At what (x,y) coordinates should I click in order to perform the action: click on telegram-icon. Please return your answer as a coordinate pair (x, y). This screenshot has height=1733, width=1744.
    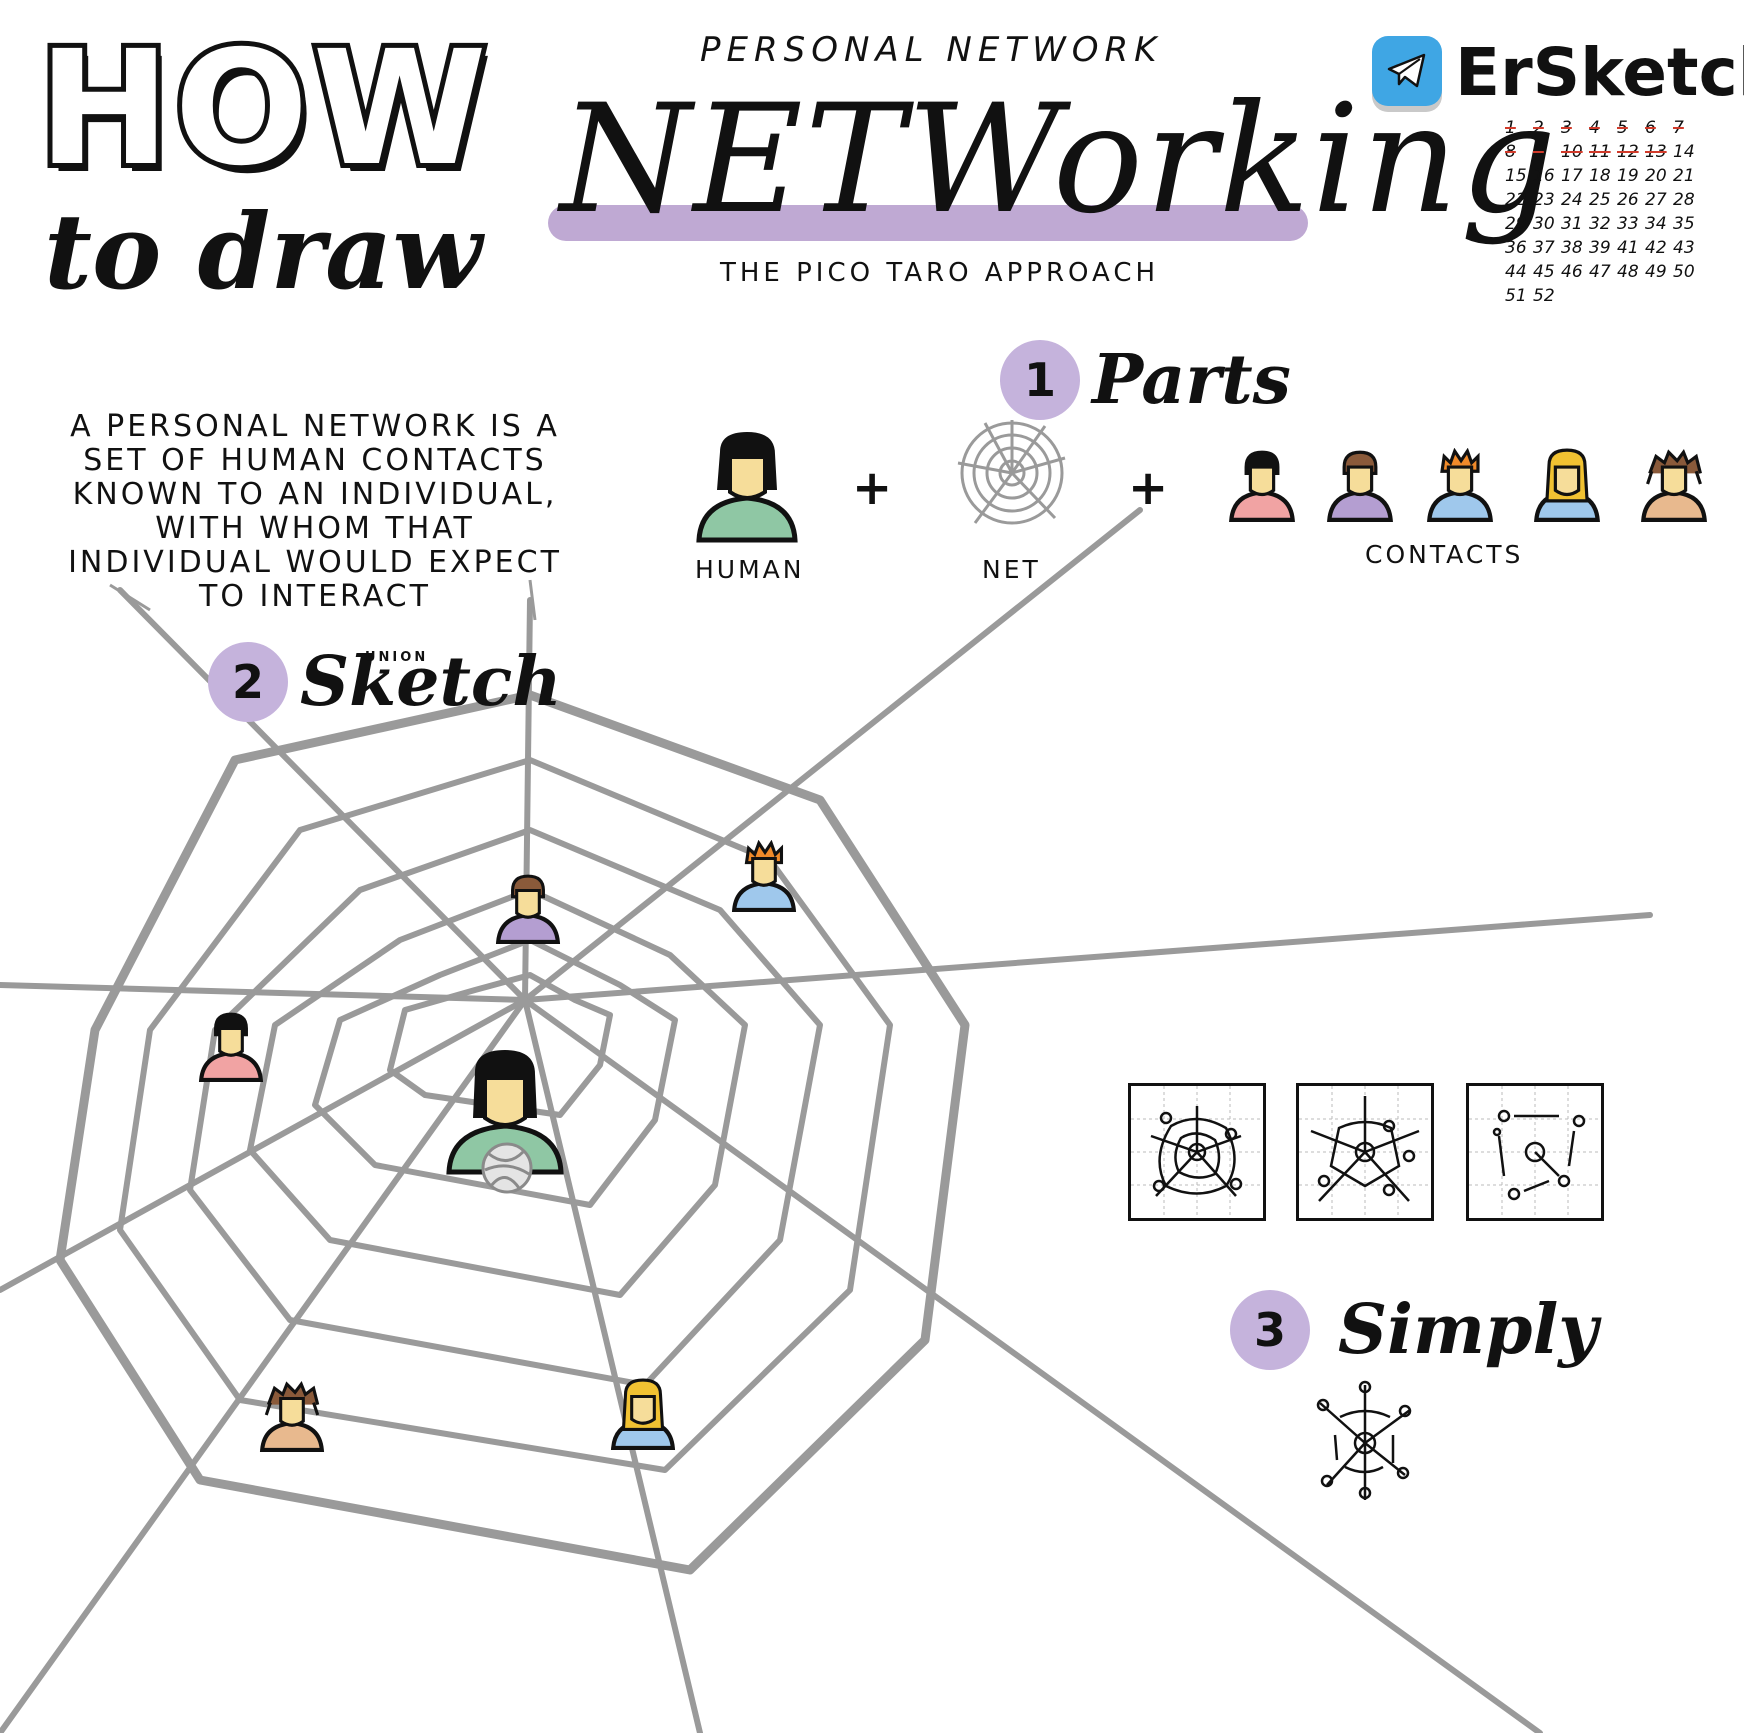
    Looking at the image, I should click on (1407, 71).